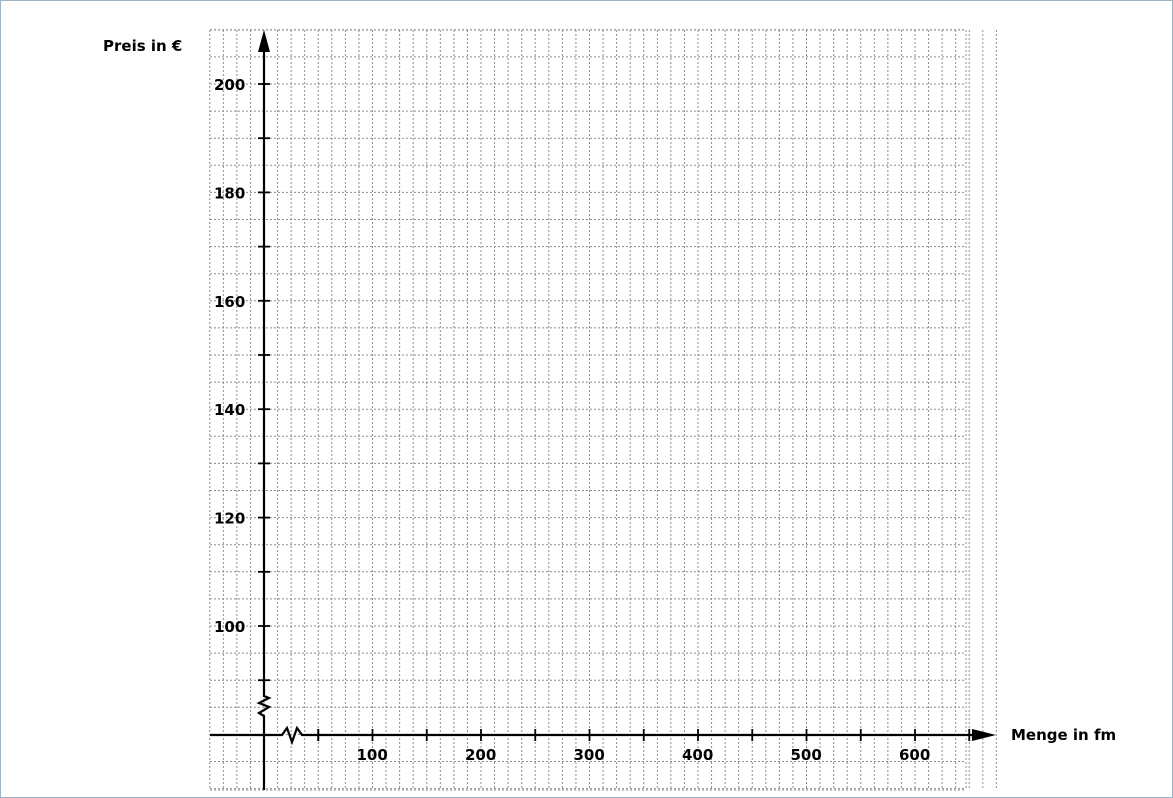 The width and height of the screenshot is (1173, 798). I want to click on x-axis-arrow, so click(984, 735).